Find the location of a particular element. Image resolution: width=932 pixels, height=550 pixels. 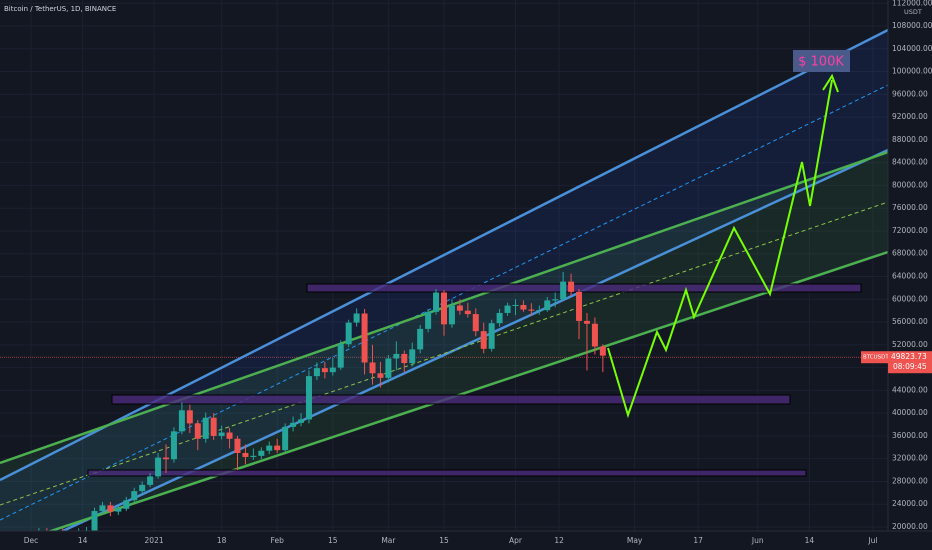

symbol-label: BTCUSDT is located at coordinates (876, 358).